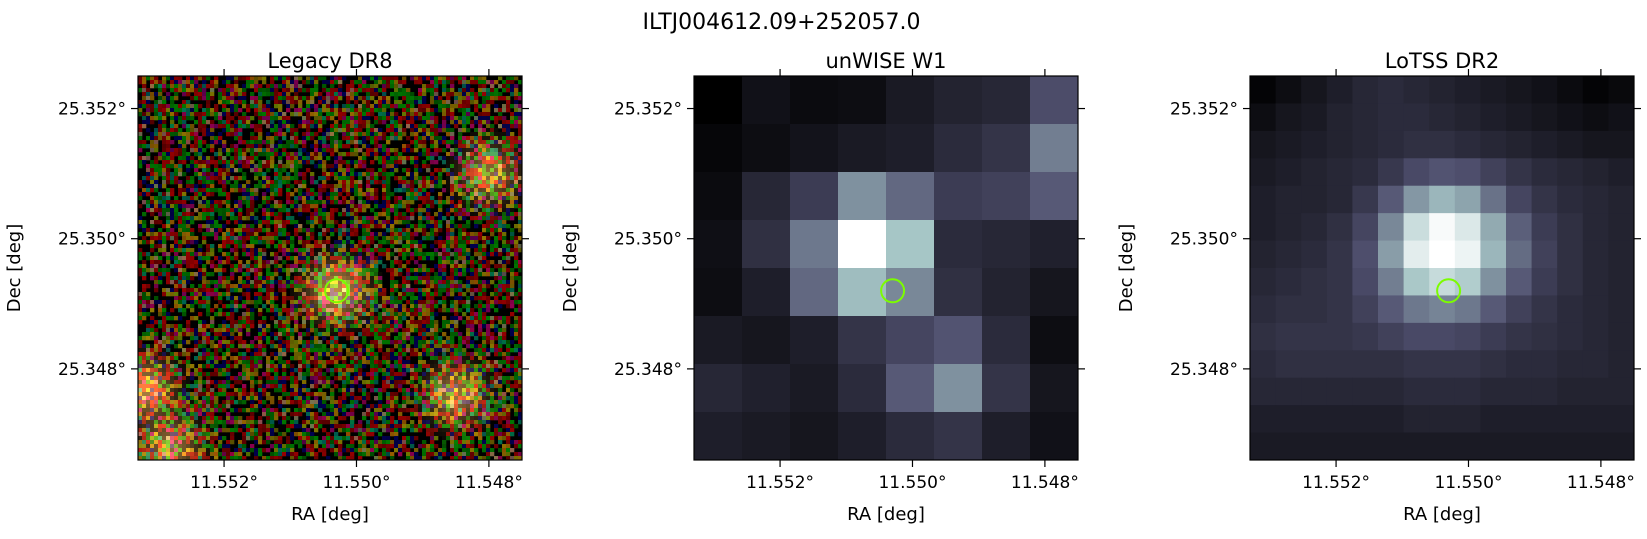 This screenshot has height=539, width=1647. What do you see at coordinates (1336, 483) in the screenshot?
I see `x-tick-label: 11.552°` at bounding box center [1336, 483].